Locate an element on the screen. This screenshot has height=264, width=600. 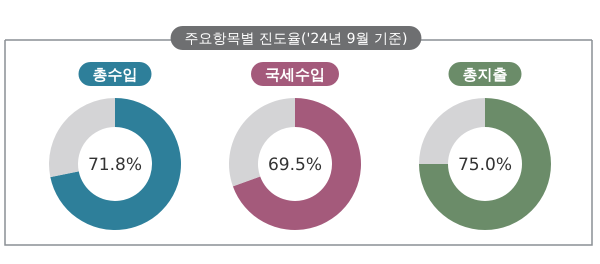
data-label: 71.8% is located at coordinates (115, 165).